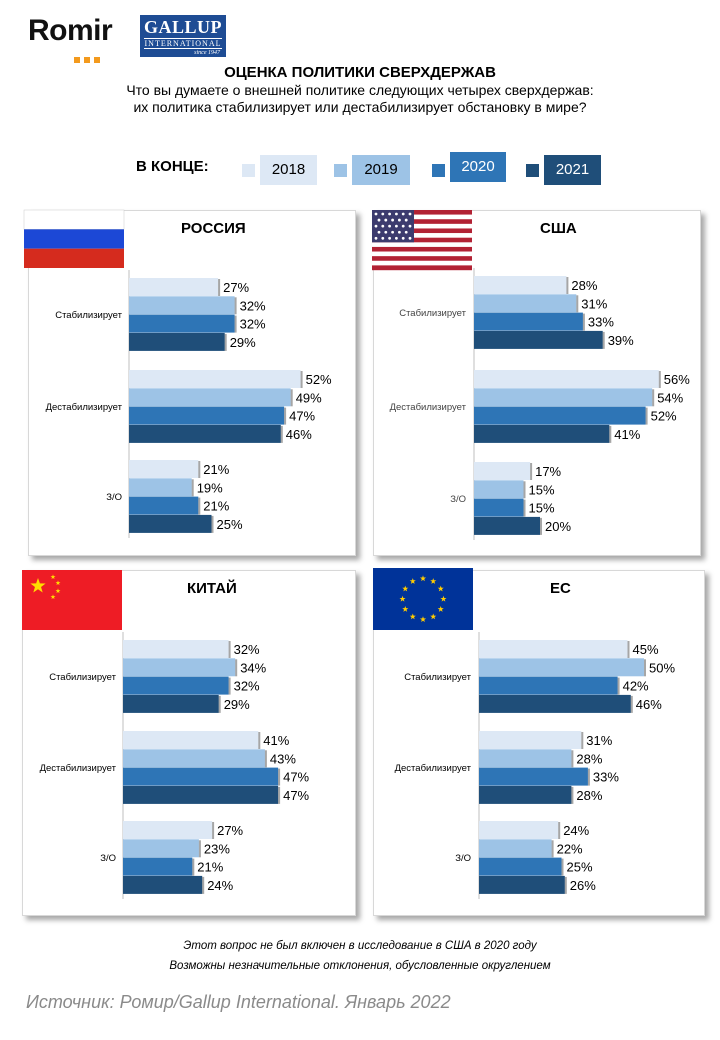 This screenshot has height=1040, width=720. What do you see at coordinates (213, 228) in the screenshot?
I see `chart-title: РОССИЯ` at bounding box center [213, 228].